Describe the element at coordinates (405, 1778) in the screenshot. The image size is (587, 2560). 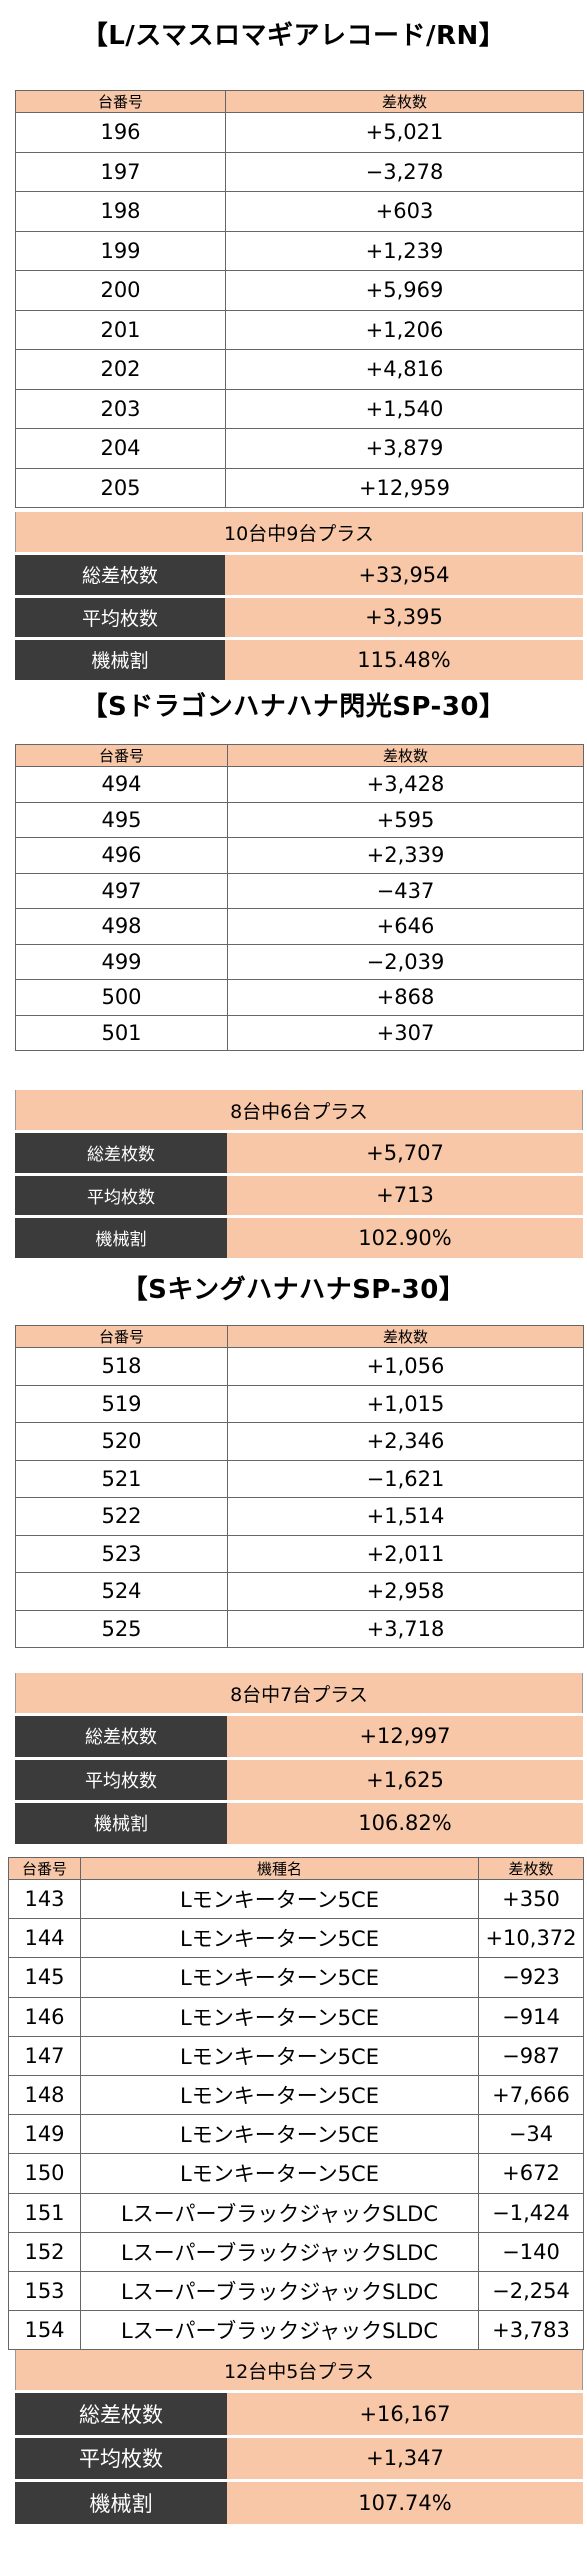
I see `summary-value: +1,625` at that location.